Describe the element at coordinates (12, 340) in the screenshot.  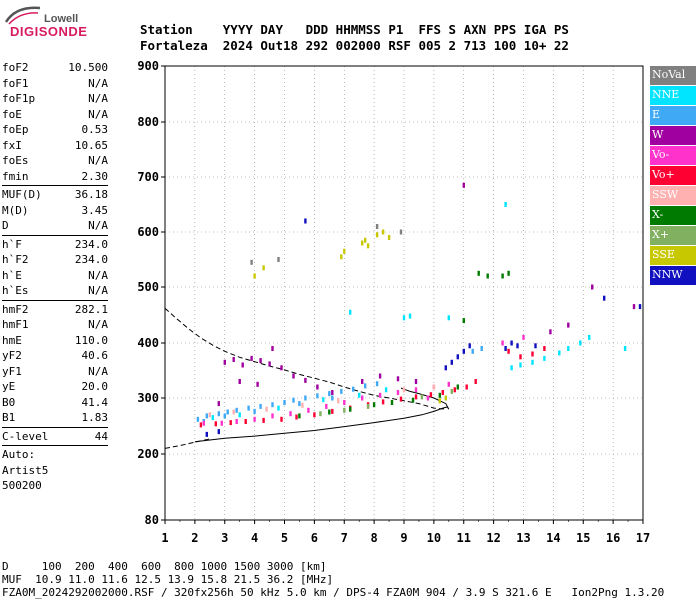
I see `param-name: hmE` at that location.